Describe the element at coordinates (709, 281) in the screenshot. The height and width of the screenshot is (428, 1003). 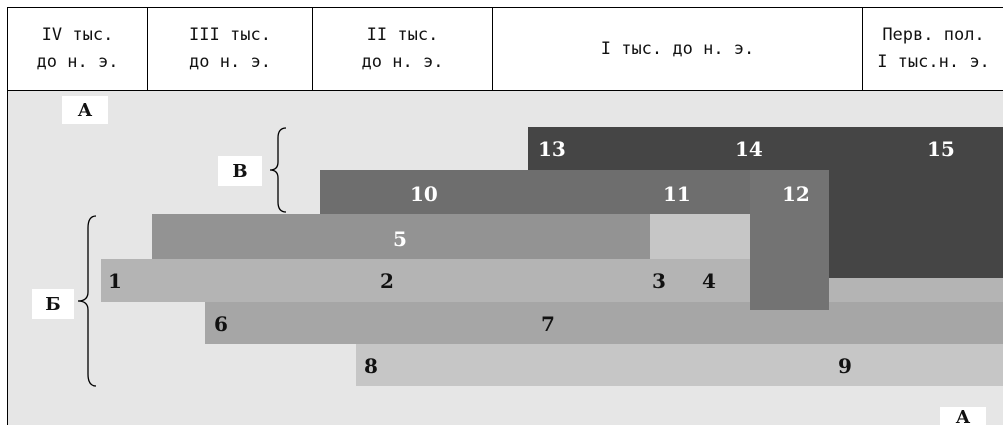
I see `band-number-4: 4` at that location.